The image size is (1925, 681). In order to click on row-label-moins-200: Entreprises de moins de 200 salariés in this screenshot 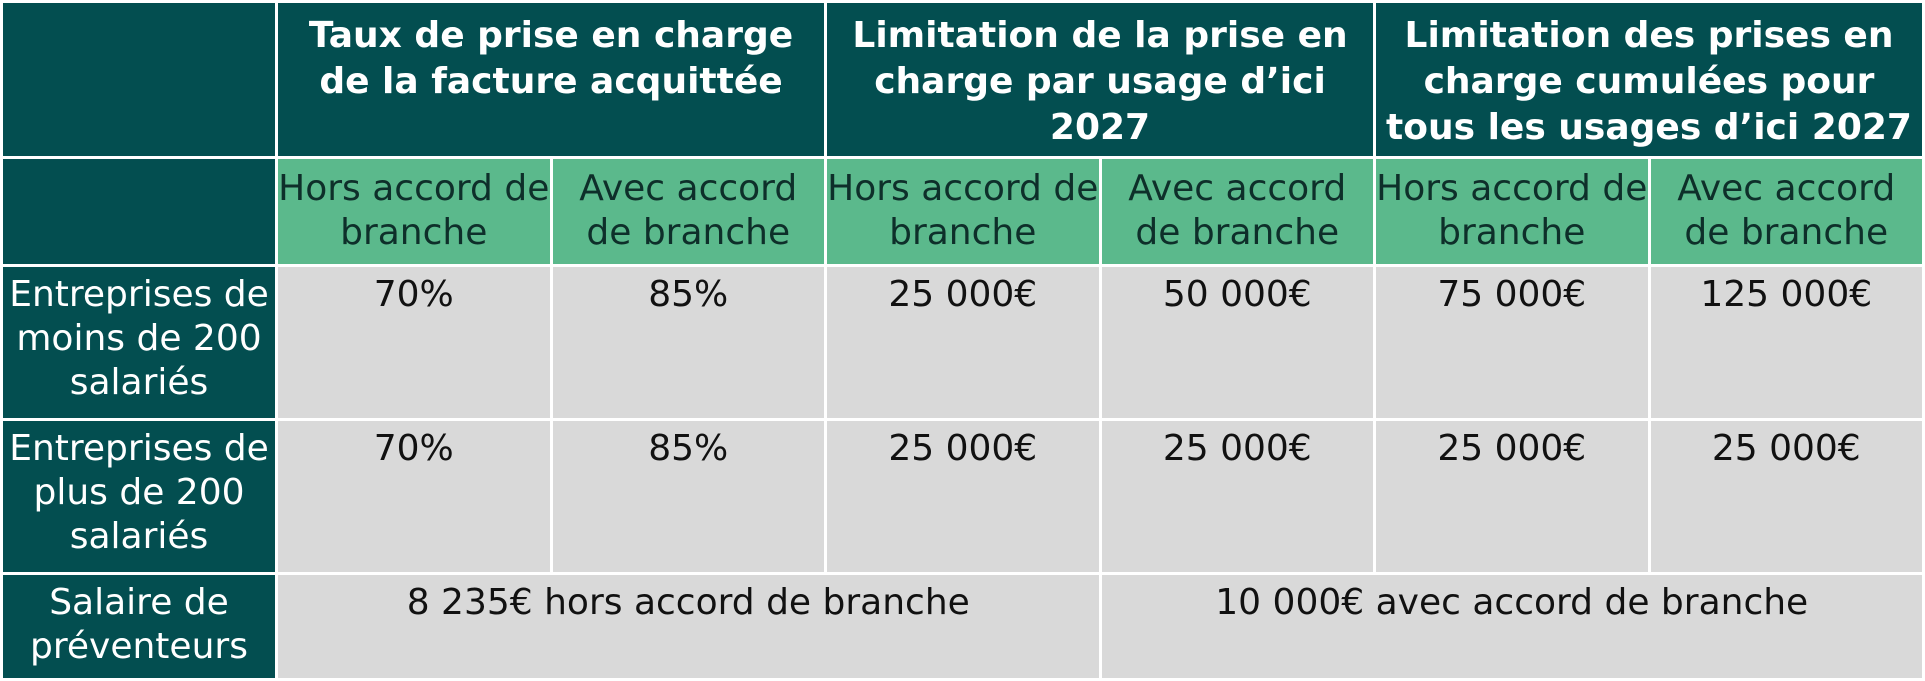, I will do `click(139, 342)`.